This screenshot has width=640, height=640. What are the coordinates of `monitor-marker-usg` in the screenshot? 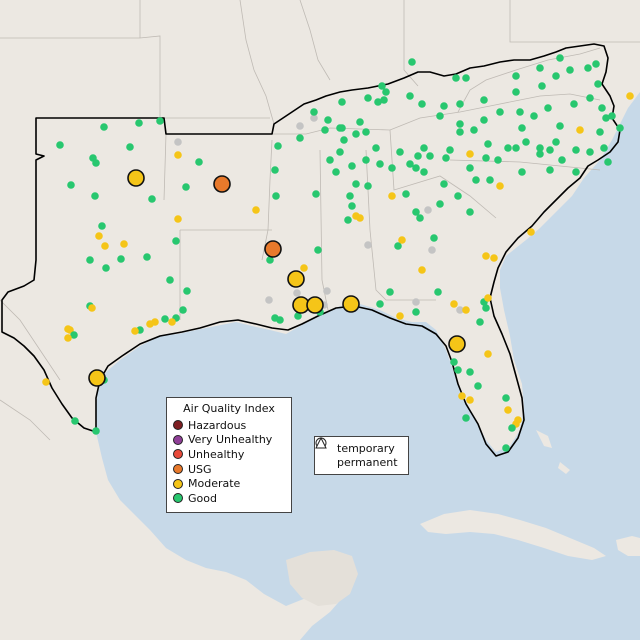 It's located at (273, 249).